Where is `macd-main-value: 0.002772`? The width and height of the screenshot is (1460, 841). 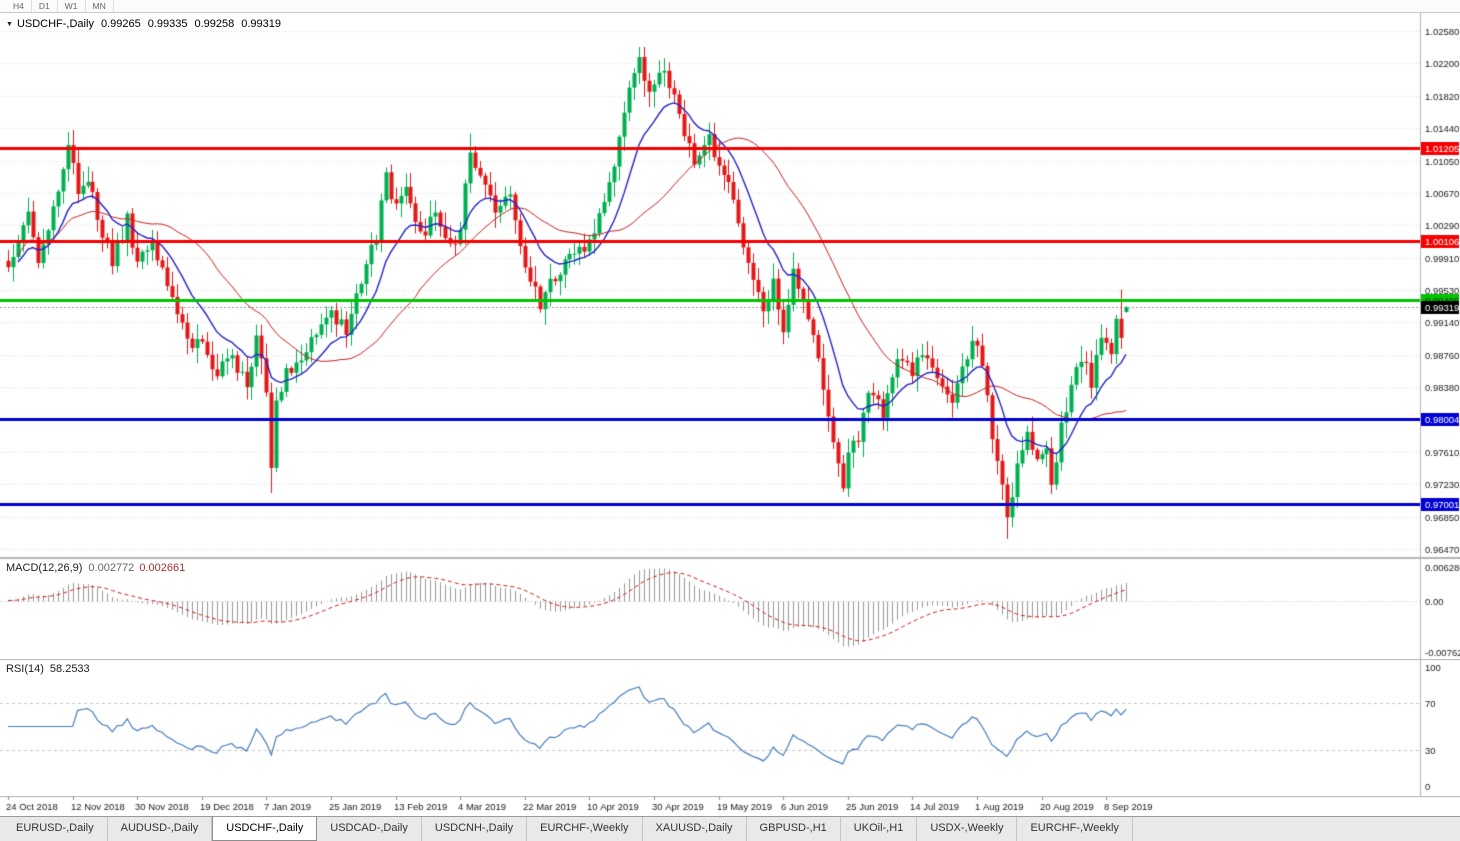
macd-main-value: 0.002772 is located at coordinates (111, 568).